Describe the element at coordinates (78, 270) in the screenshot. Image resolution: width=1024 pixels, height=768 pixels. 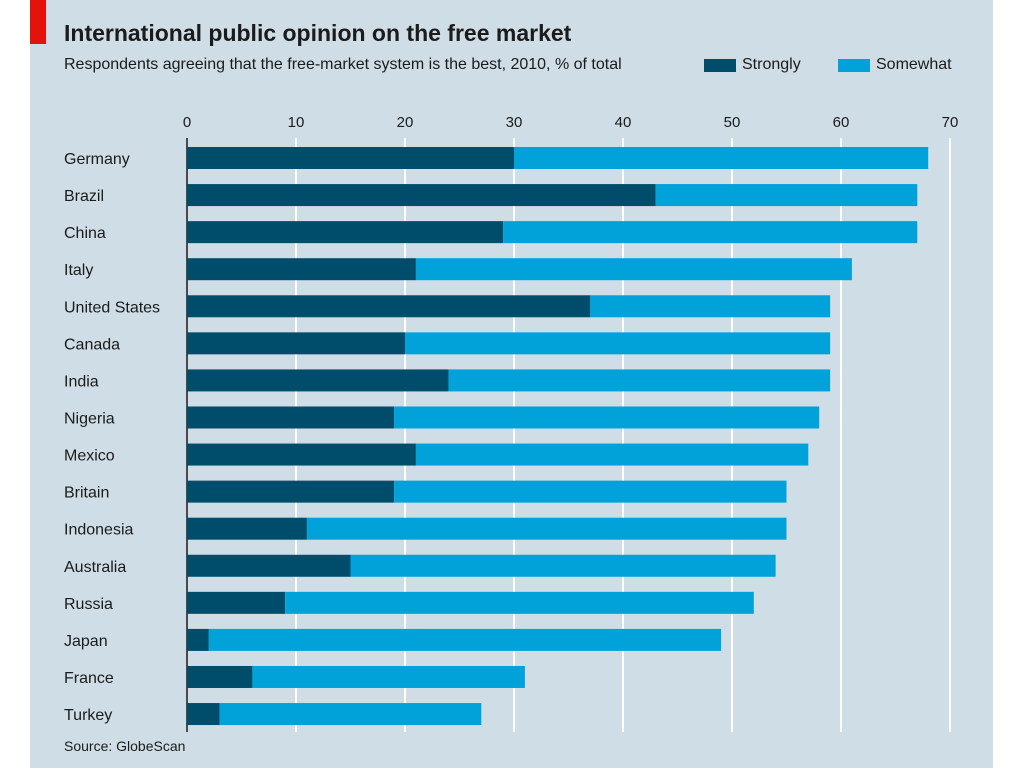
I see `category-label-italy: Italy` at that location.